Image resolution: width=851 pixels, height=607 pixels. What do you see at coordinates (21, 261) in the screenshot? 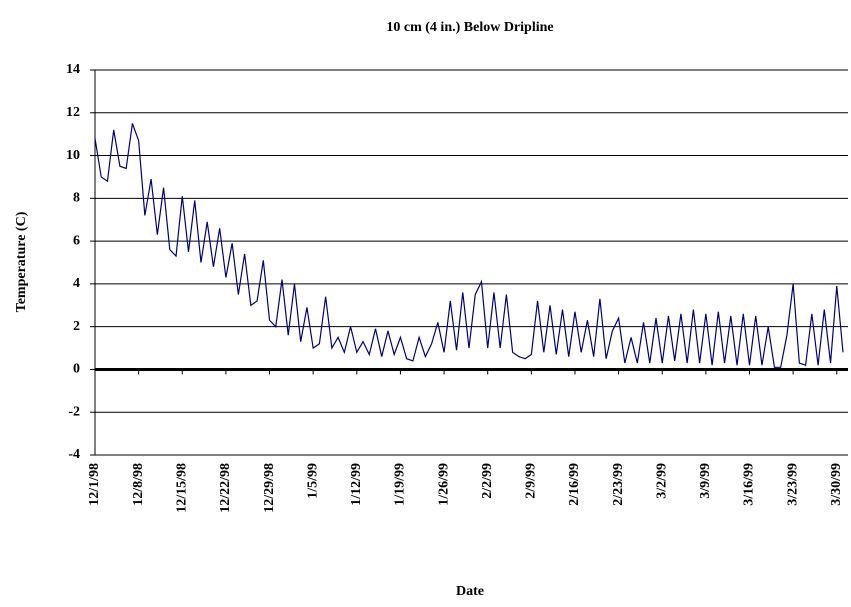
I see `y-axis-label: Temperature (C)` at bounding box center [21, 261].